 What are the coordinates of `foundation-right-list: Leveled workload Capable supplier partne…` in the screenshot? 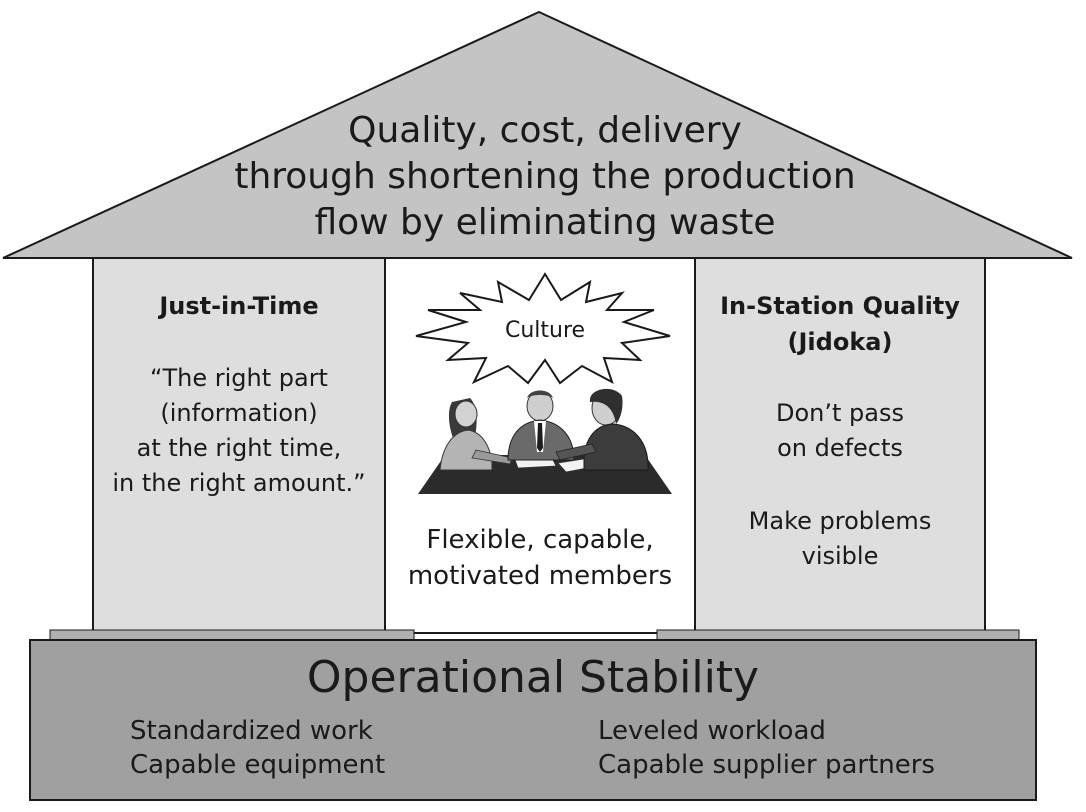 It's located at (766, 748).